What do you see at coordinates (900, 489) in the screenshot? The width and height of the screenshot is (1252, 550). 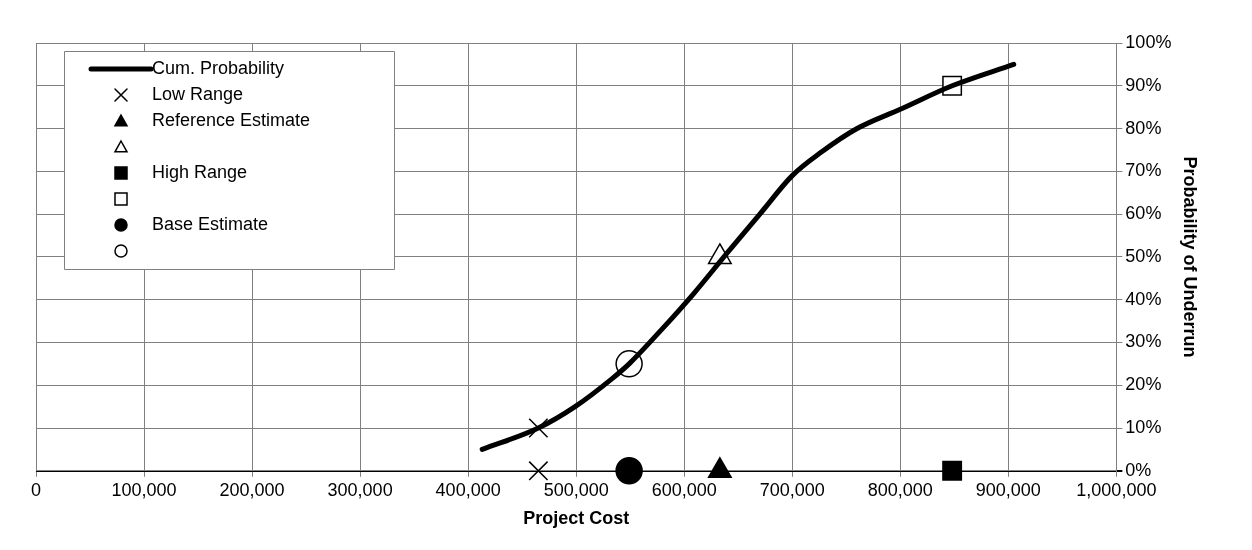 I see `x-tick-label: 800,000` at bounding box center [900, 489].